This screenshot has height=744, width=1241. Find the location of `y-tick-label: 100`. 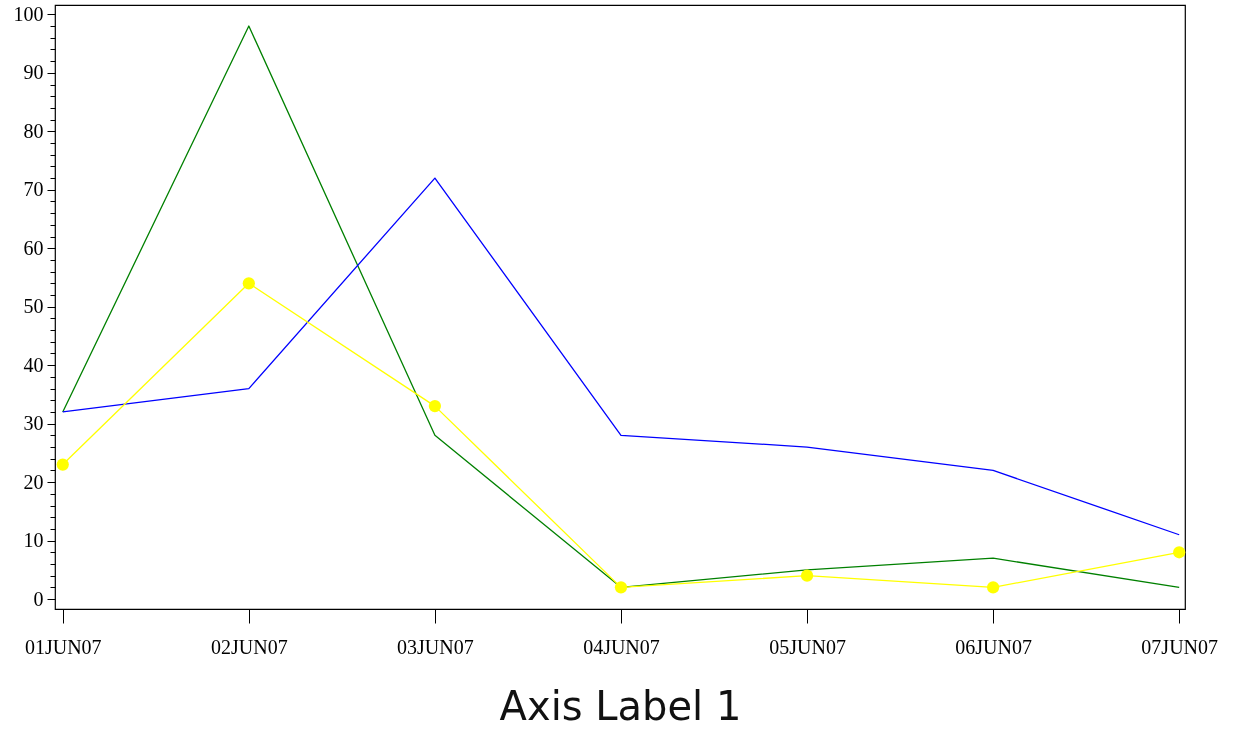

y-tick-label: 100 is located at coordinates (28, 13).